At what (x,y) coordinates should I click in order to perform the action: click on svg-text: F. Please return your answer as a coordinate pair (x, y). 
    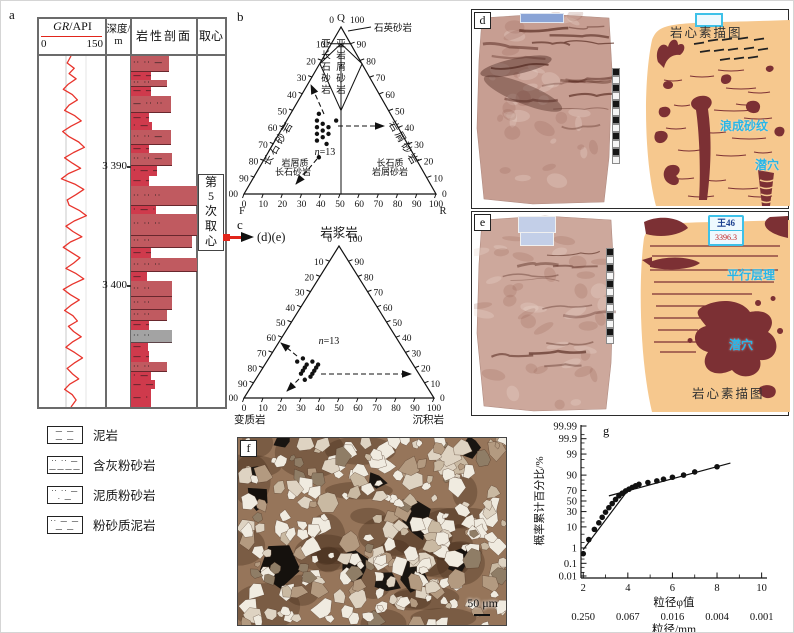
    Looking at the image, I should click on (242, 211).